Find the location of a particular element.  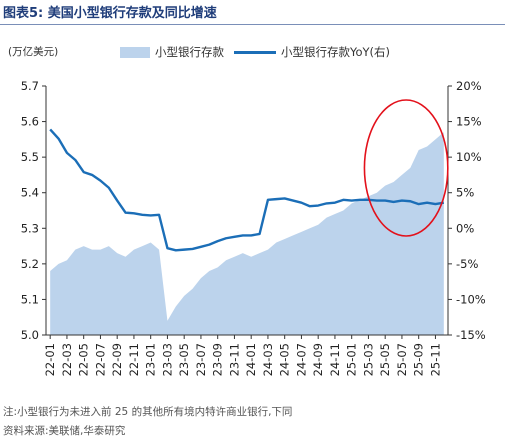

legend-swatch-line is located at coordinates (255, 52).